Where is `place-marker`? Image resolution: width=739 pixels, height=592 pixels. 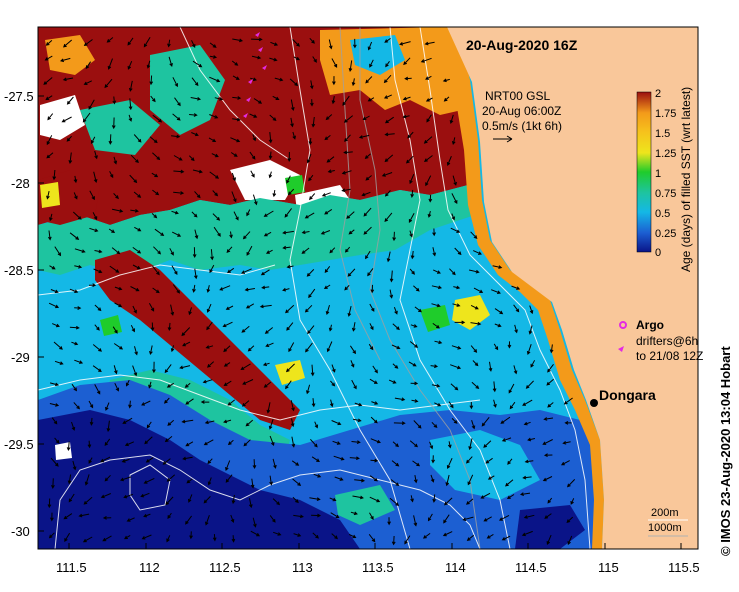
place-marker is located at coordinates (594, 403).